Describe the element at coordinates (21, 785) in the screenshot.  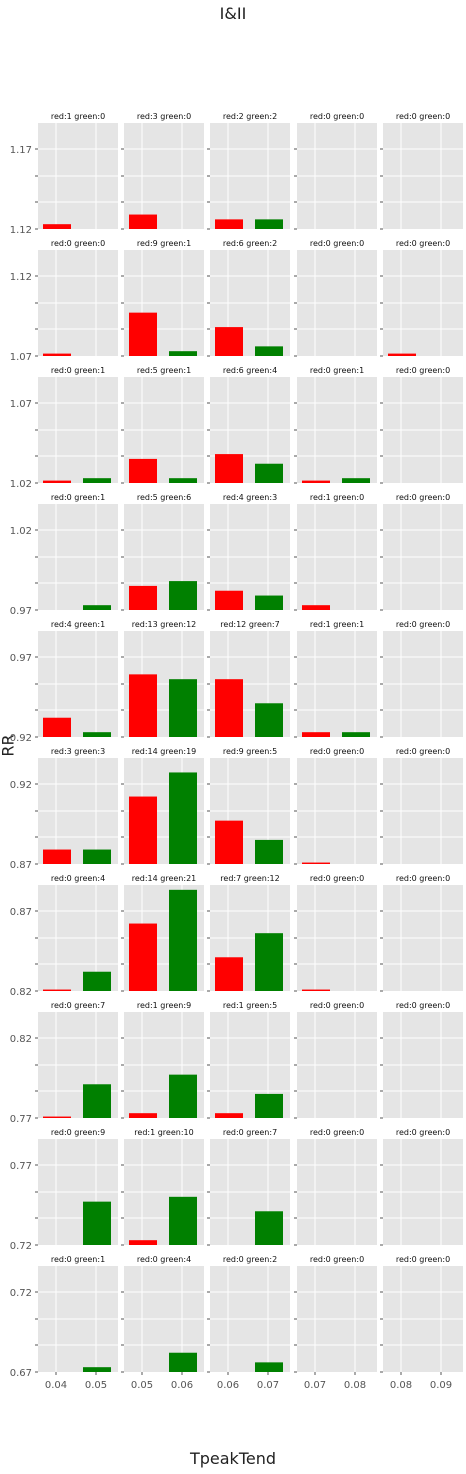
I see `y-tick-label: 0.92` at that location.